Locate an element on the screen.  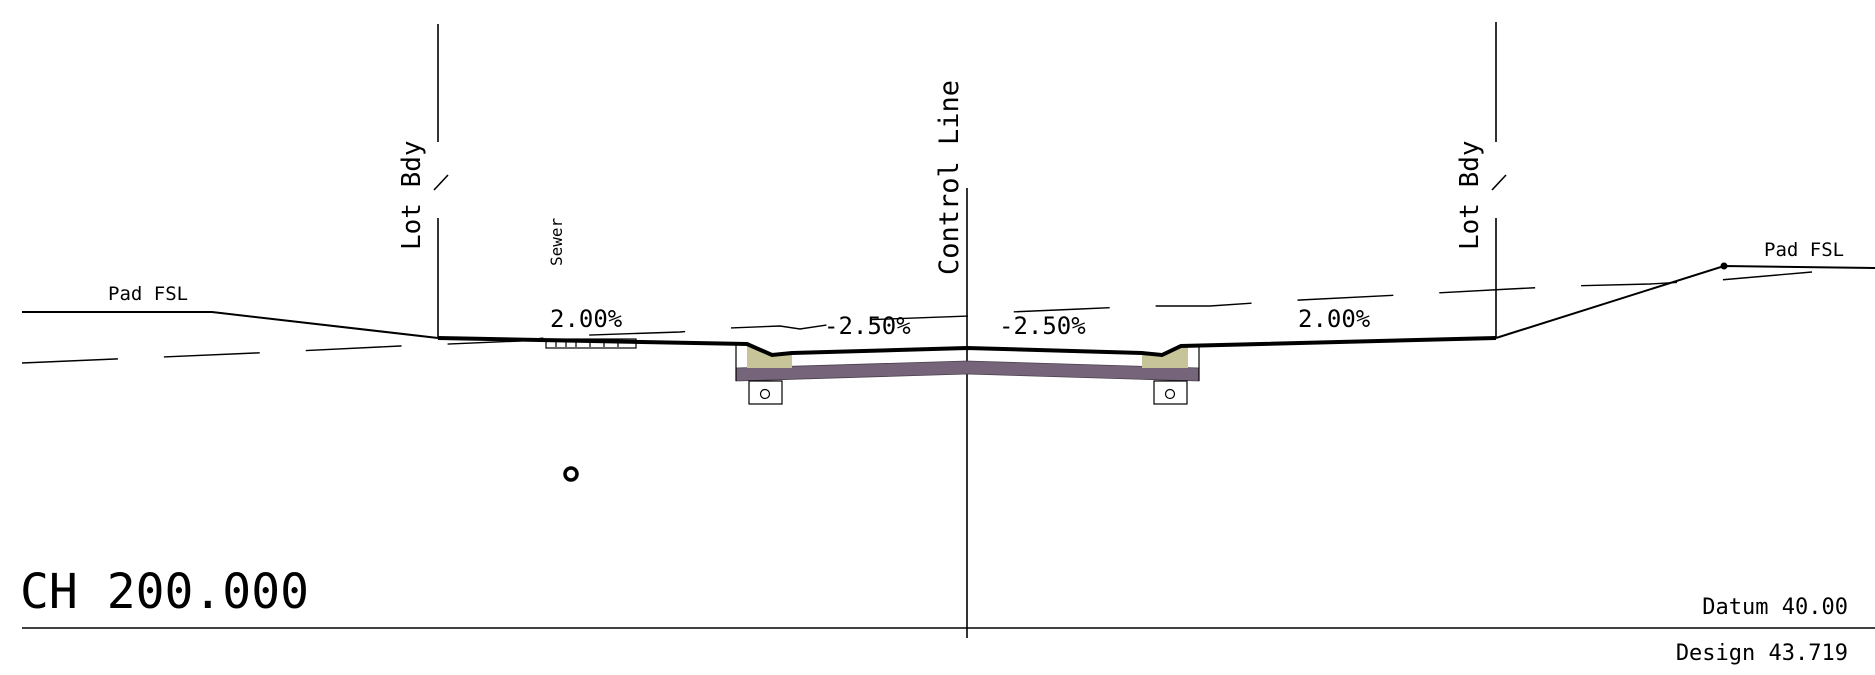
subsoil-drain-right is located at coordinates (1170, 392).